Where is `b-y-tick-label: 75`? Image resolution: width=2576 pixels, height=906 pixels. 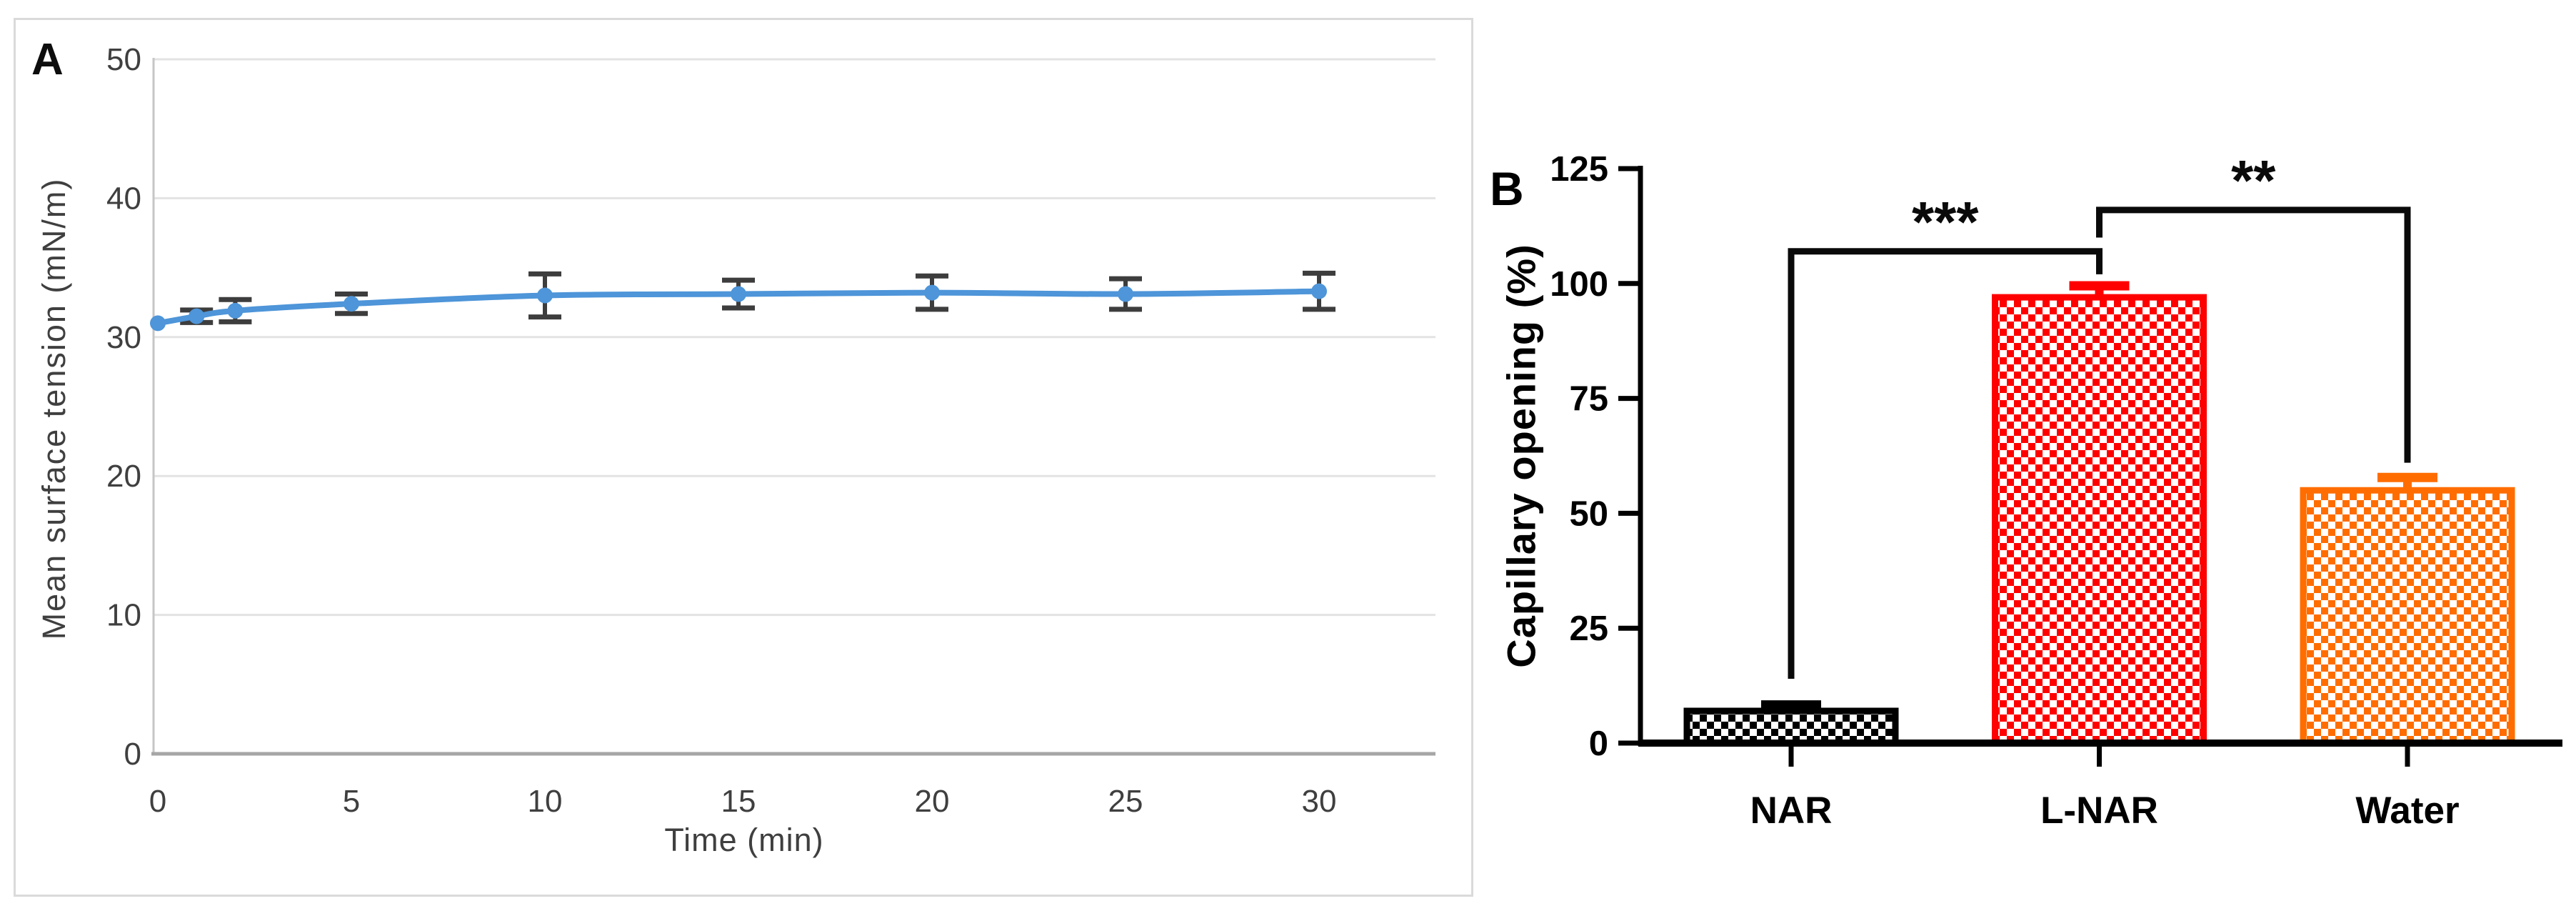
b-y-tick-label: 75 is located at coordinates (1588, 399).